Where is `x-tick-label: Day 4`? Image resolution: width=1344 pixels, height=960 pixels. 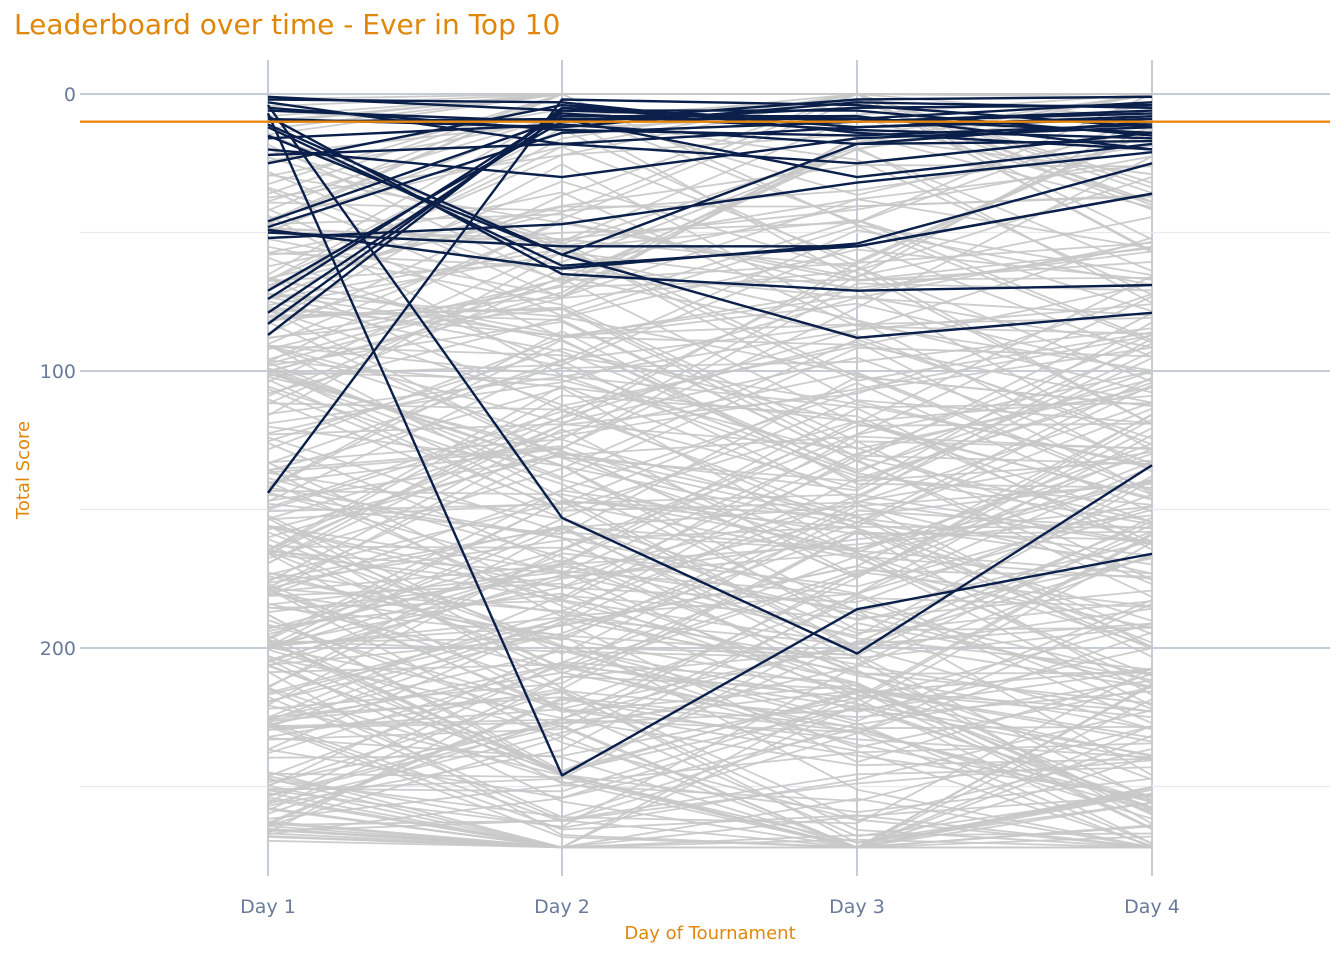 x-tick-label: Day 4 is located at coordinates (1152, 907).